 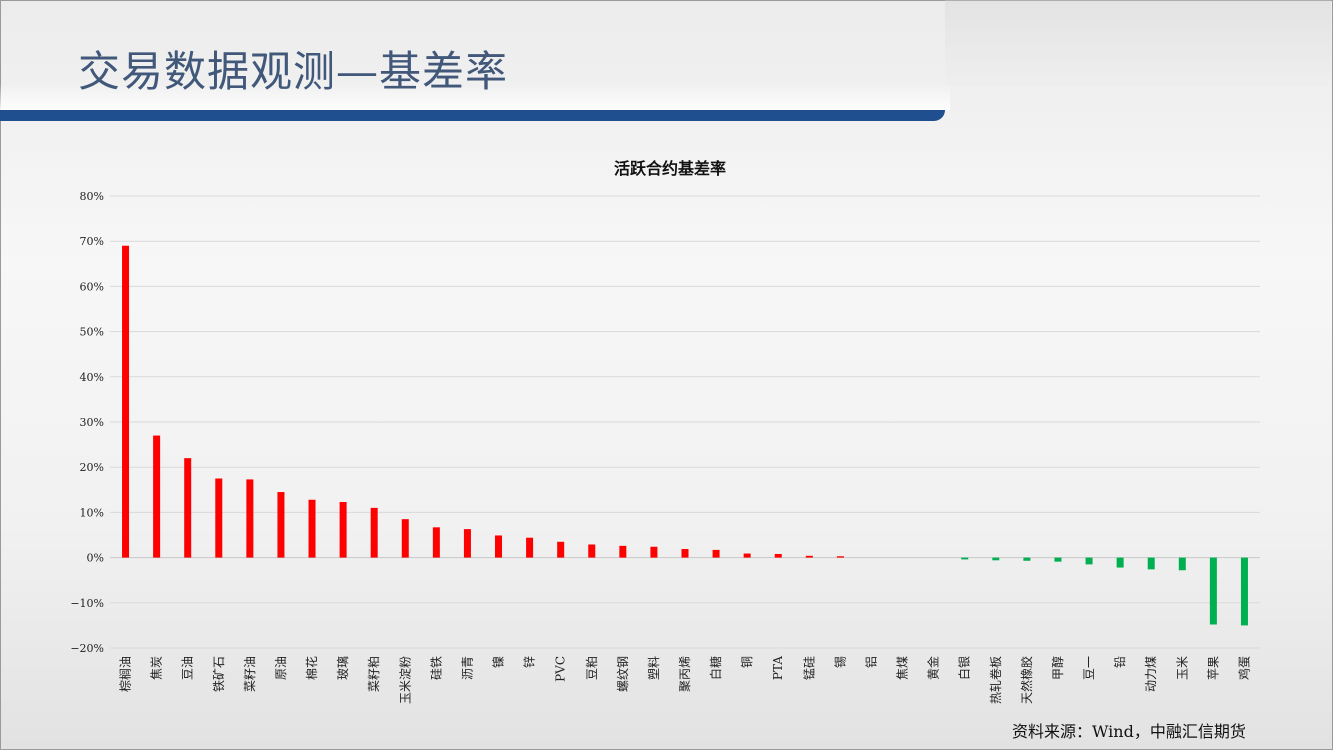 What do you see at coordinates (715, 668) in the screenshot?
I see `x-tick-label: 白糖` at bounding box center [715, 668].